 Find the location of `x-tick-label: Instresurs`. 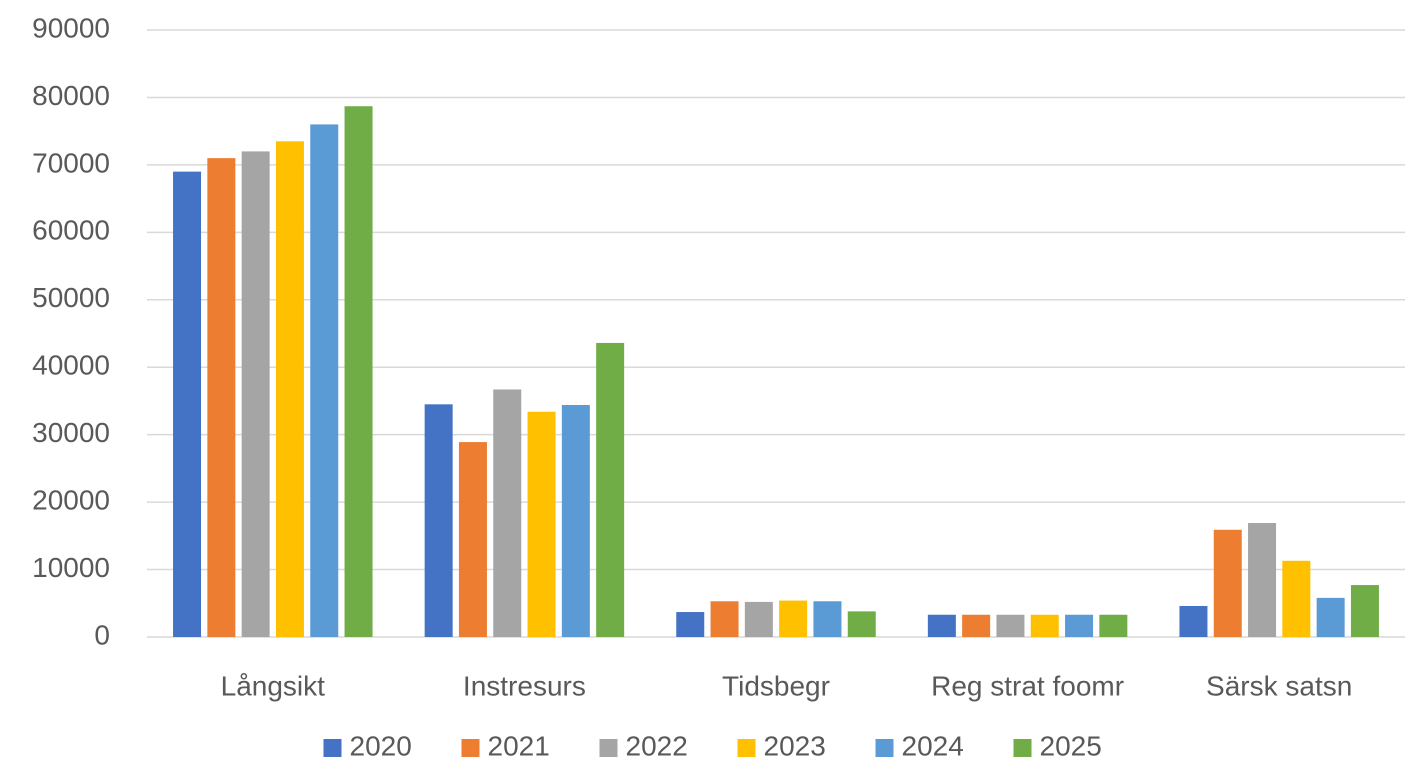

x-tick-label: Instresurs is located at coordinates (524, 685).